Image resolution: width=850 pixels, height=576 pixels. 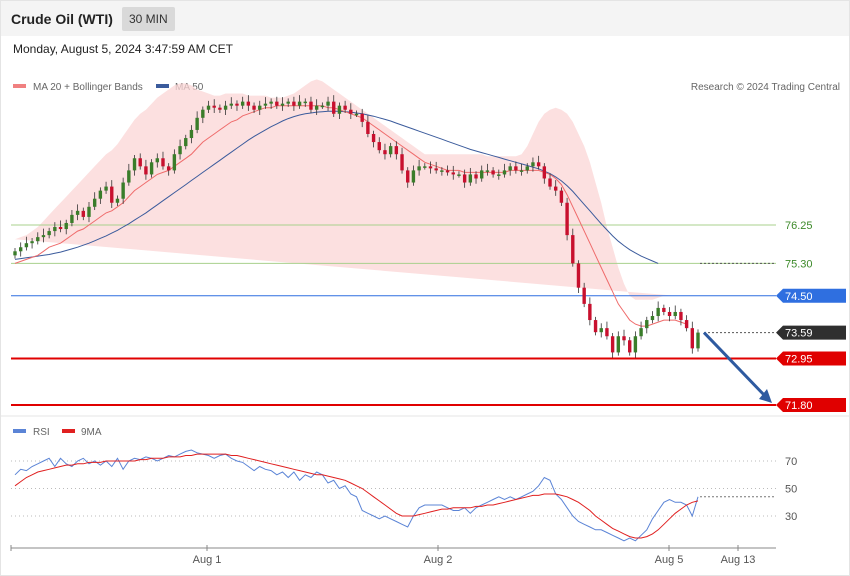 What do you see at coordinates (356, 496) in the screenshot?
I see `rsi-ma-line` at bounding box center [356, 496].